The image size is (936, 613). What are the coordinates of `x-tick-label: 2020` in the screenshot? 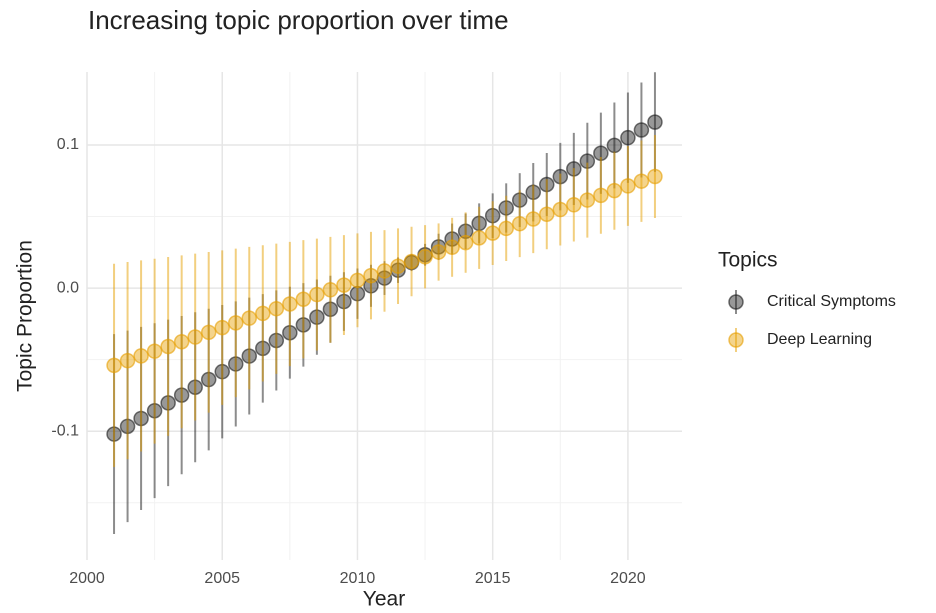 It's located at (628, 578).